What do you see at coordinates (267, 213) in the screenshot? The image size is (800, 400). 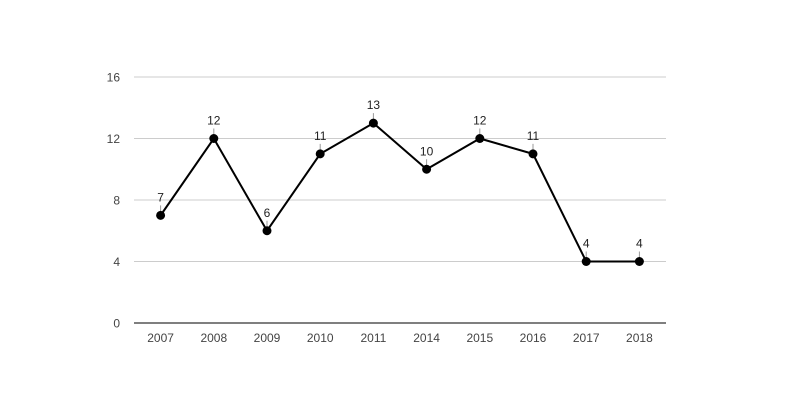 I see `data-label: 6` at bounding box center [267, 213].